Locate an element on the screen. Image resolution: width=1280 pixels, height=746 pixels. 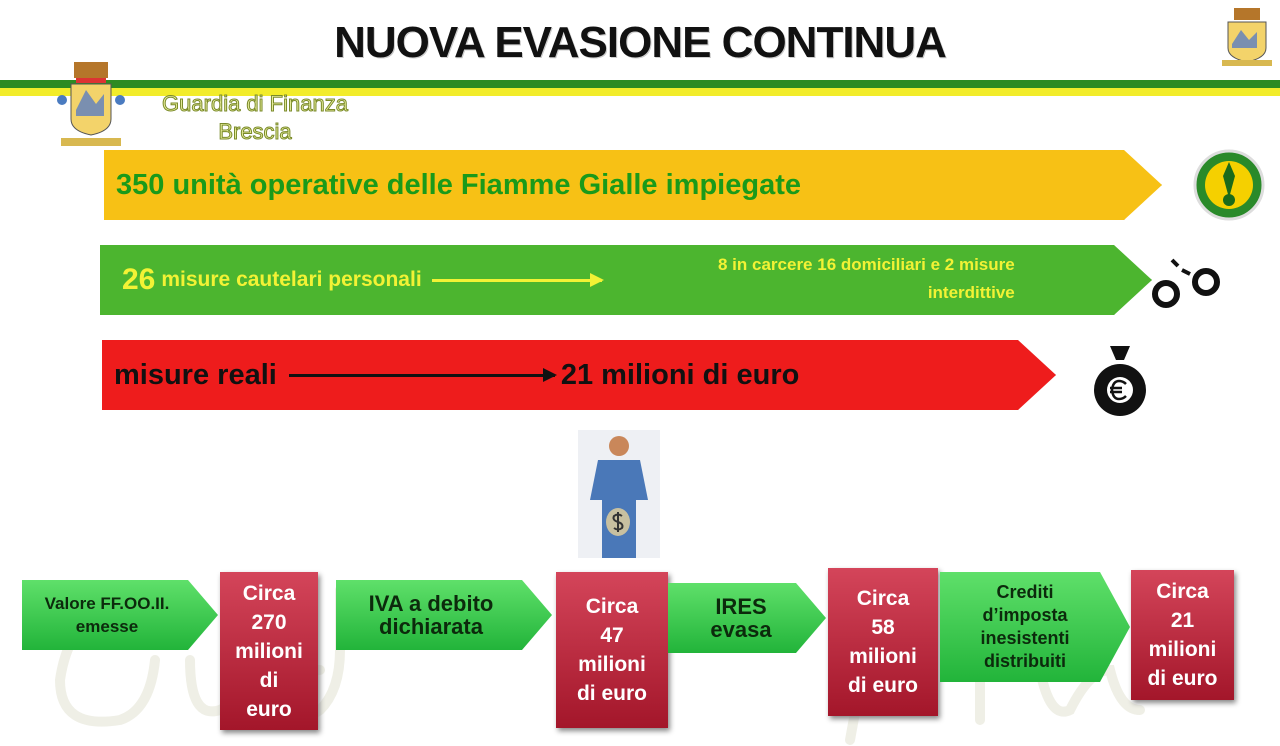
measures-count: 26 is located at coordinates (139, 279).